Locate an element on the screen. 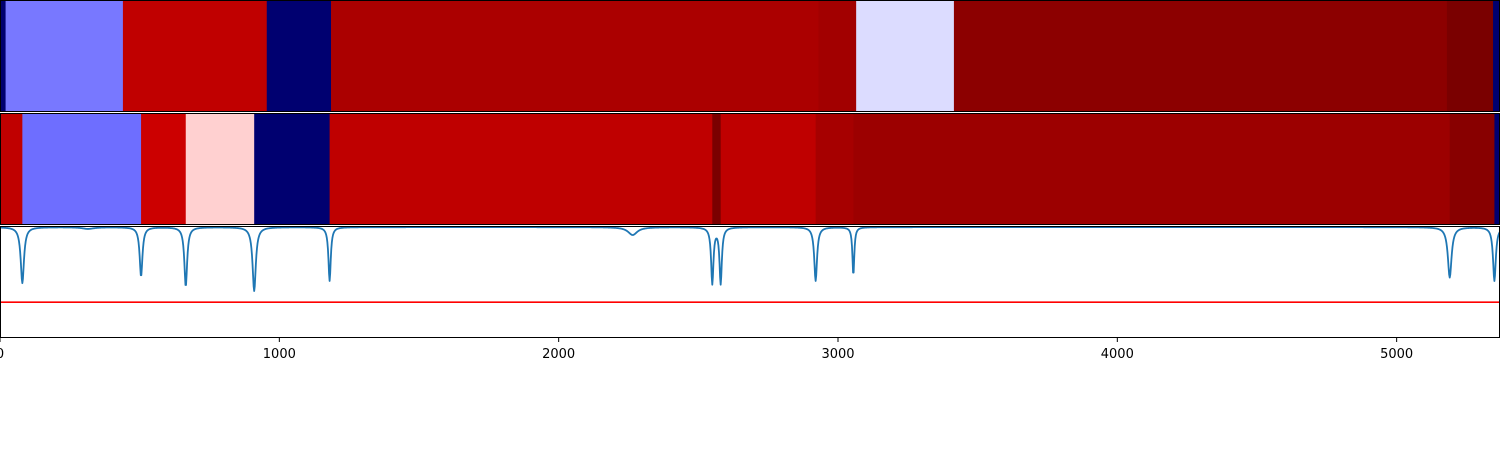 The image size is (1500, 450). x-tick-label-5000: 5000 is located at coordinates (1396, 354).